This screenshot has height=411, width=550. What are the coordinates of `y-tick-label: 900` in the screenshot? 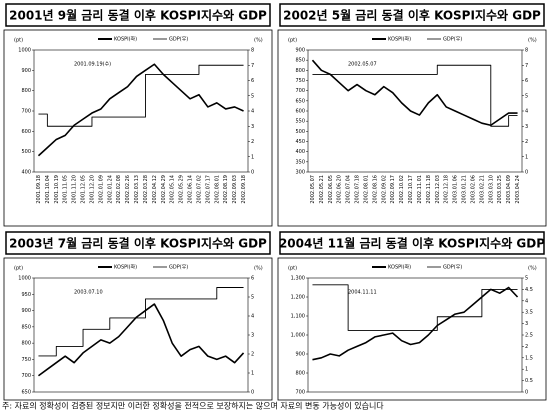 It's located at (300, 355).